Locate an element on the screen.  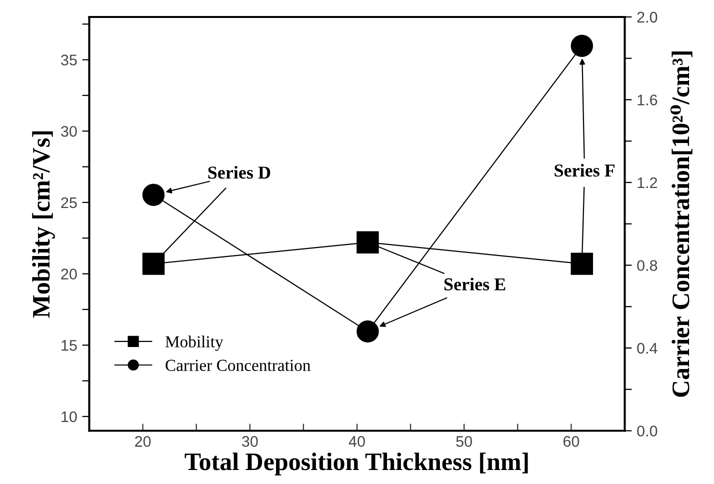
y-tick-label: 25 is located at coordinates (69, 202).